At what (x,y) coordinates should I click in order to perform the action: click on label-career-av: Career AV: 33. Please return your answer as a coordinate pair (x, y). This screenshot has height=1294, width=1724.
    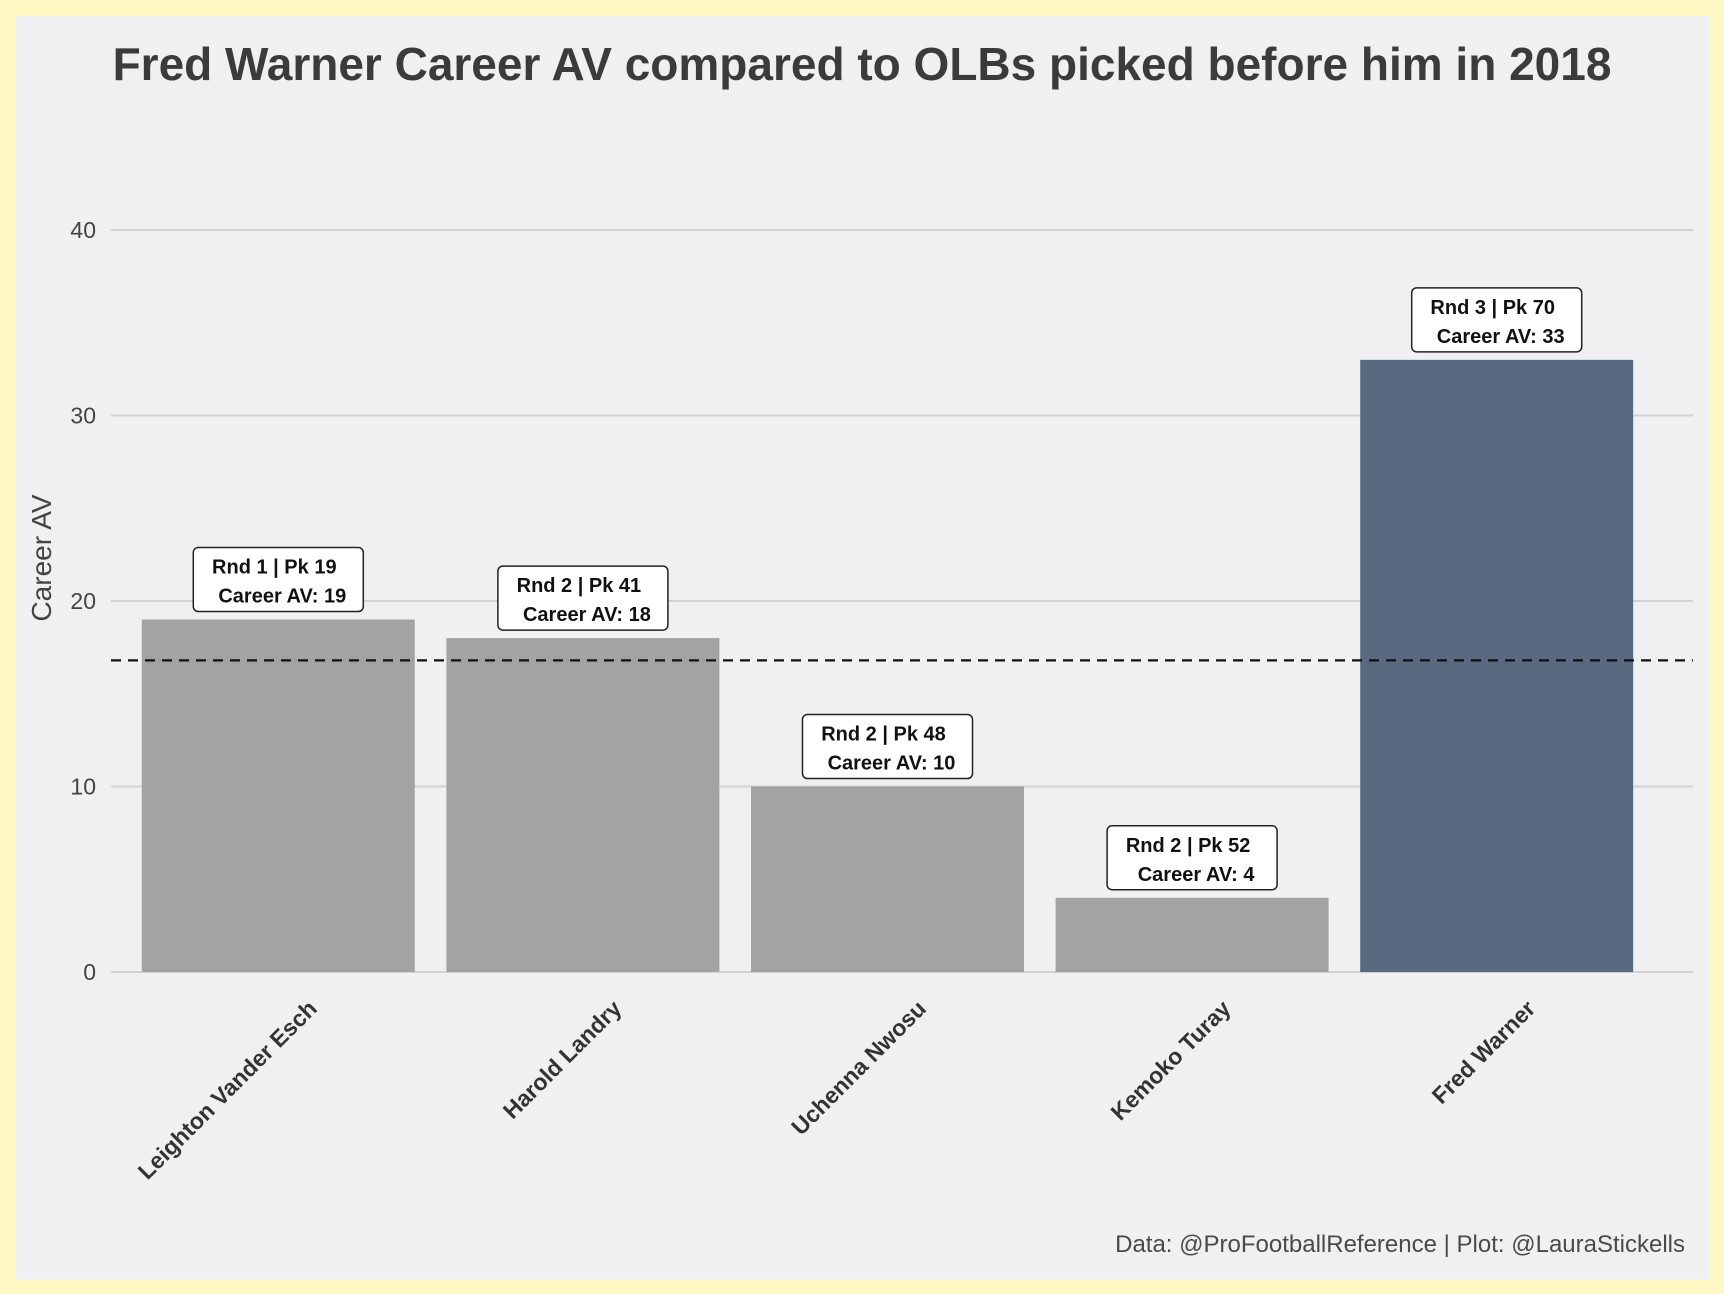
    Looking at the image, I should click on (1501, 337).